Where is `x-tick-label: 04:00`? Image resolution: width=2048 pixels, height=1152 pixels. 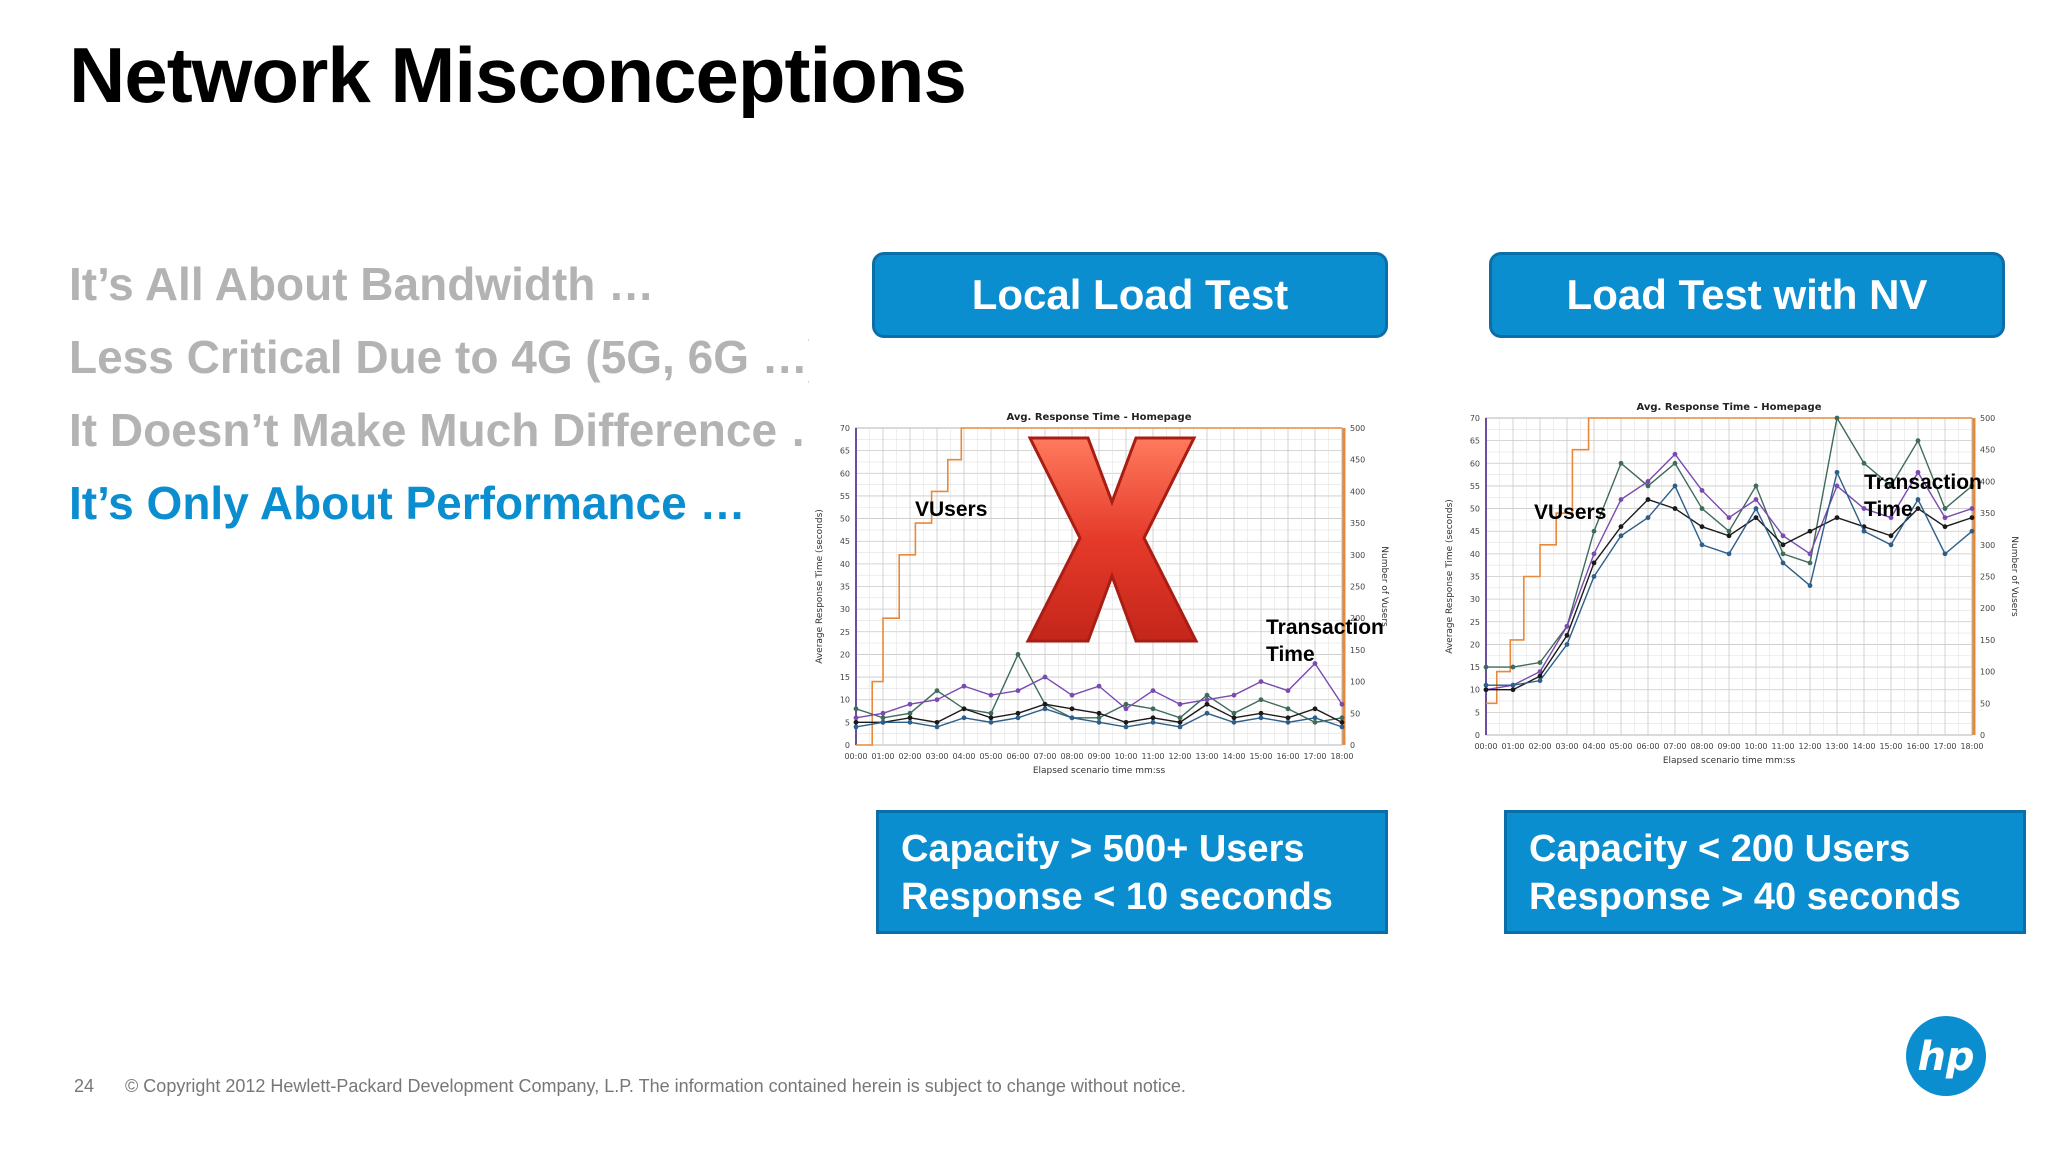
x-tick-label: 04:00 is located at coordinates (963, 756).